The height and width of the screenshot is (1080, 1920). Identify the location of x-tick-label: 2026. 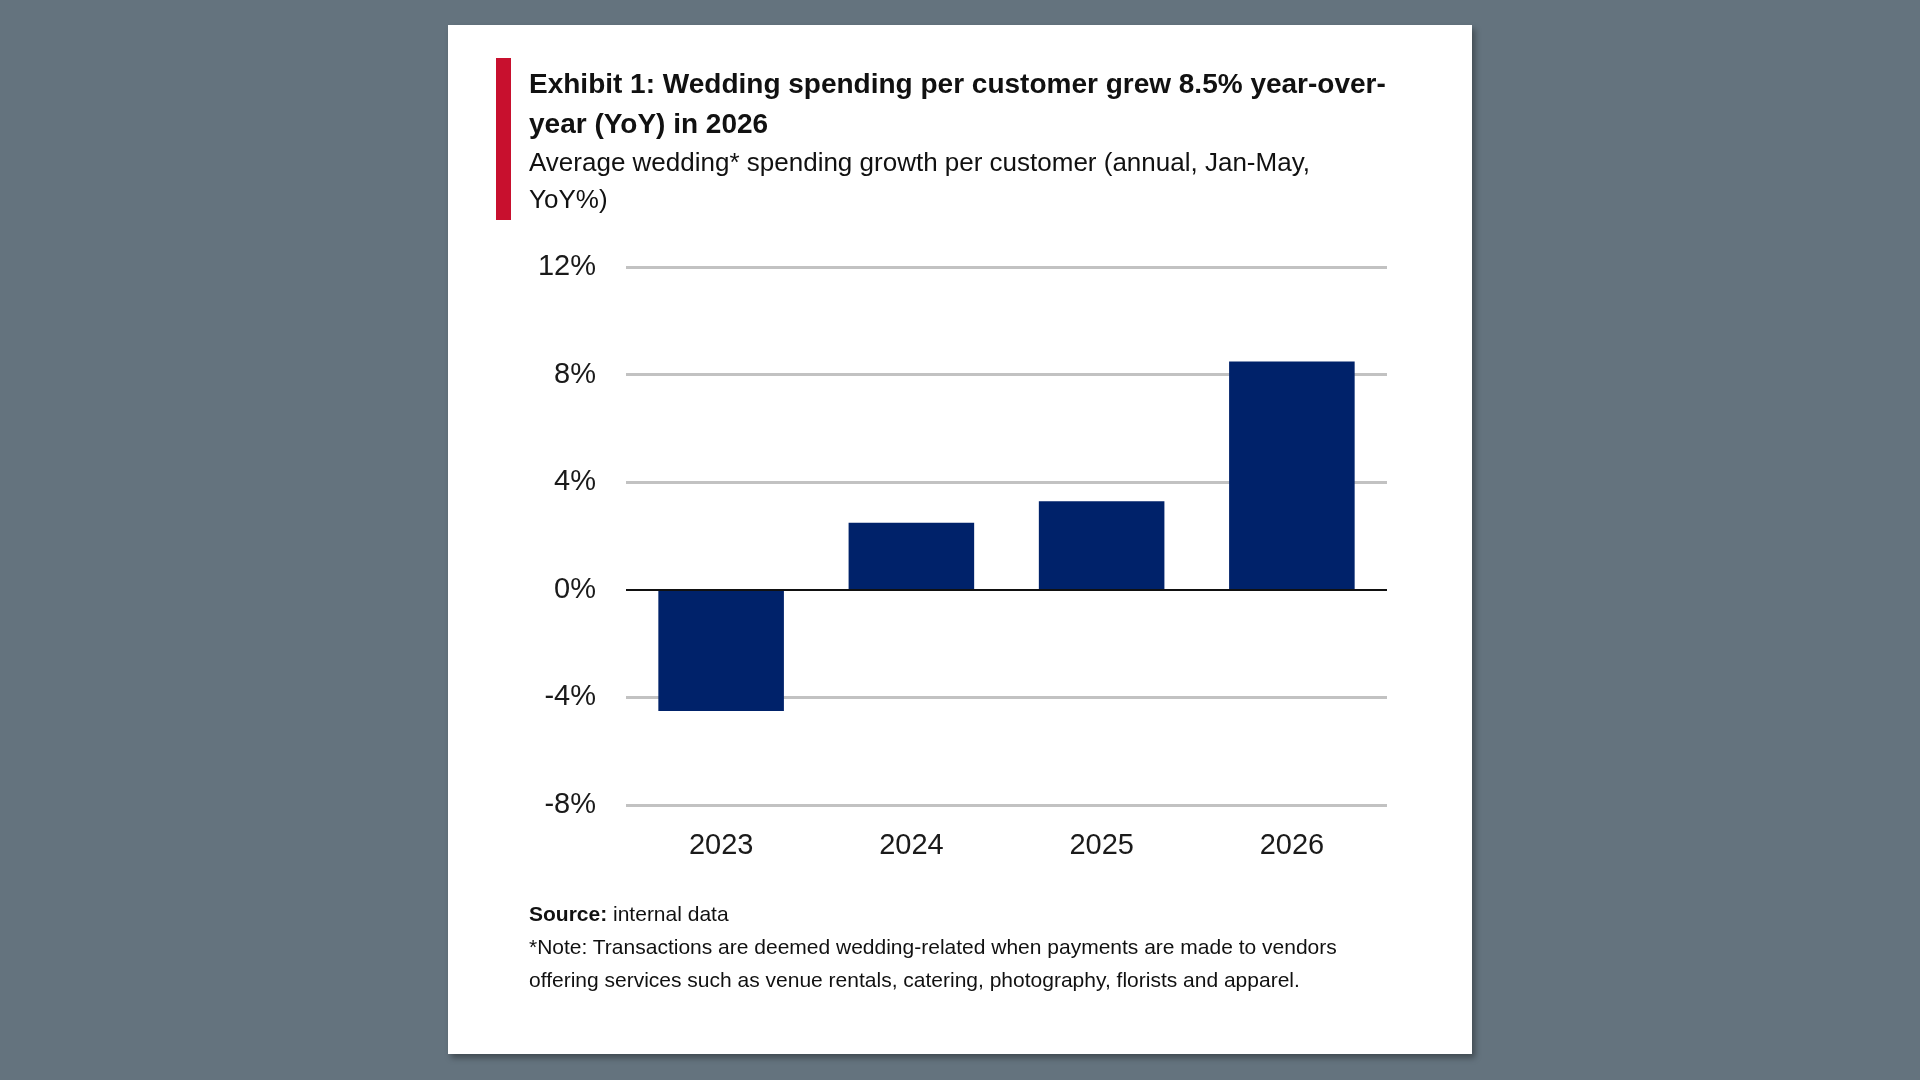
(1292, 844).